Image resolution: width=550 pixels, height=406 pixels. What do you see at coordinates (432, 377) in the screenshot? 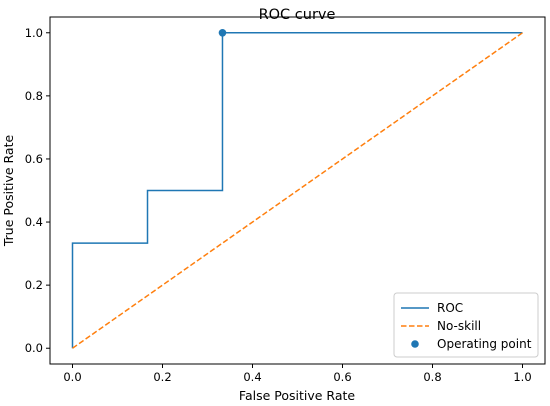
I see `x-tick-label: 0.8` at bounding box center [432, 377].